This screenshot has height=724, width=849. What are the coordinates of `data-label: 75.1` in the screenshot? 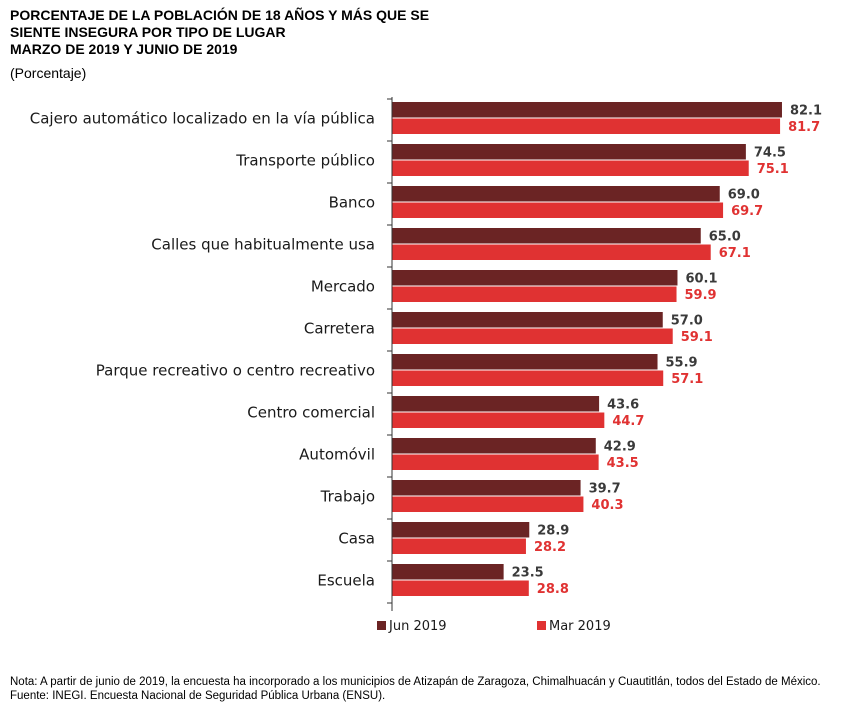 It's located at (773, 169).